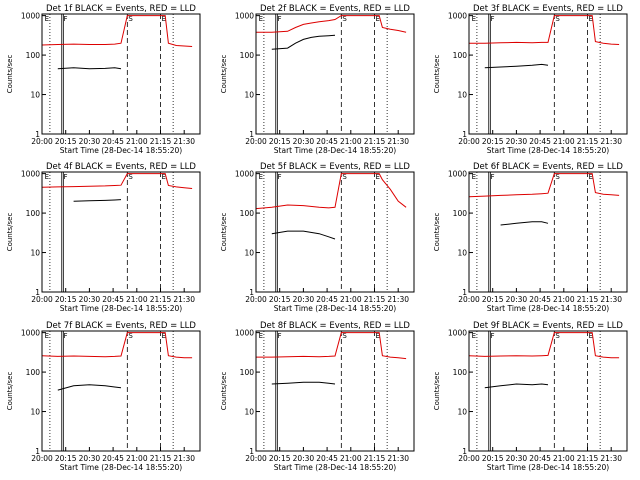 The width and height of the screenshot is (640, 480). I want to click on chart-title: Det 4f BLACK = Events, RED = LLD, so click(121, 167).